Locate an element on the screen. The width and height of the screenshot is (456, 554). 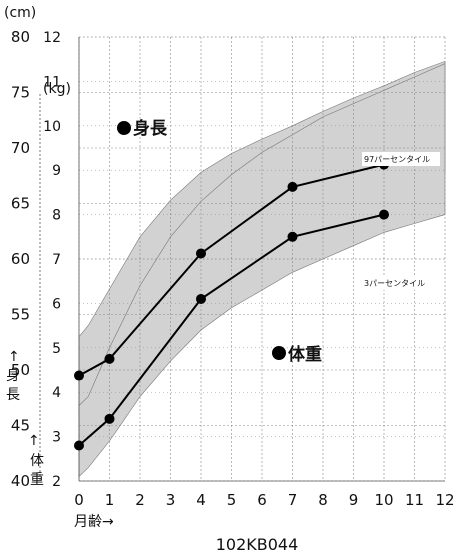
x-tick: 6 is located at coordinates (262, 500).